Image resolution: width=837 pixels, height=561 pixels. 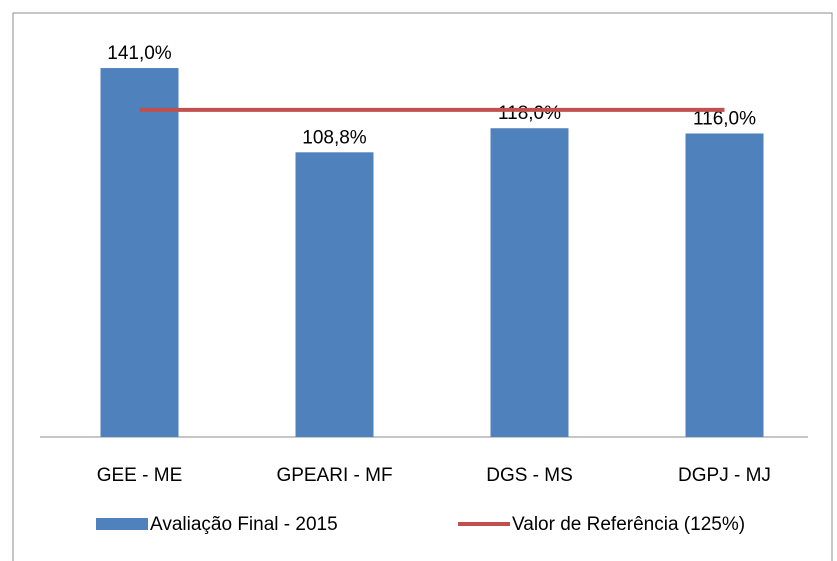 I want to click on data-label: 118,0%, so click(x=529, y=113).